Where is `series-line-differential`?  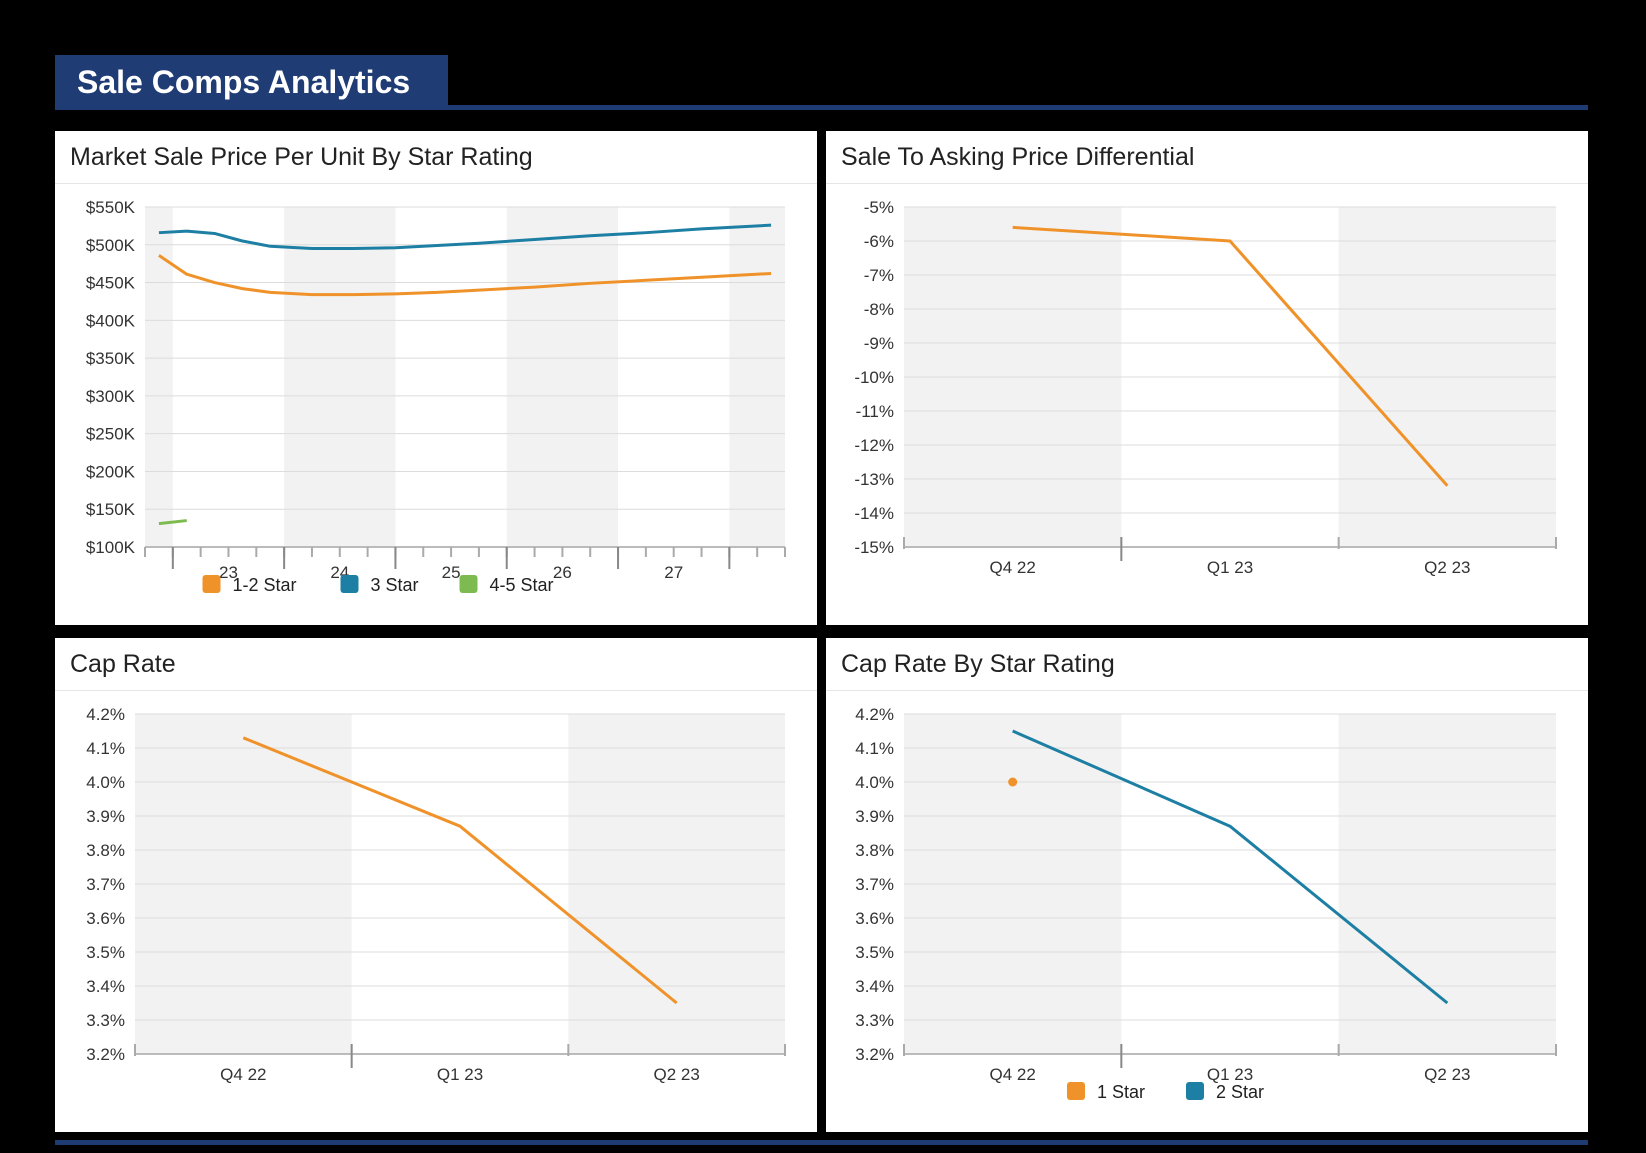 series-line-differential is located at coordinates (1230, 356).